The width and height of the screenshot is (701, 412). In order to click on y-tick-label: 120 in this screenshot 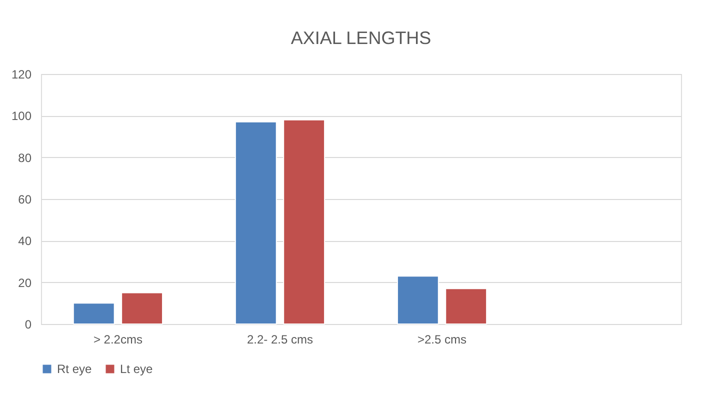, I will do `click(21, 75)`.